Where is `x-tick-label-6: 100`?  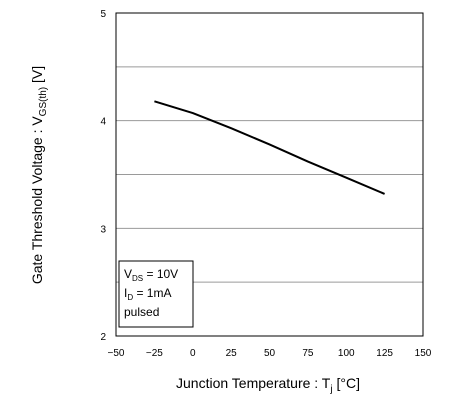 x-tick-label-6: 100 is located at coordinates (346, 353).